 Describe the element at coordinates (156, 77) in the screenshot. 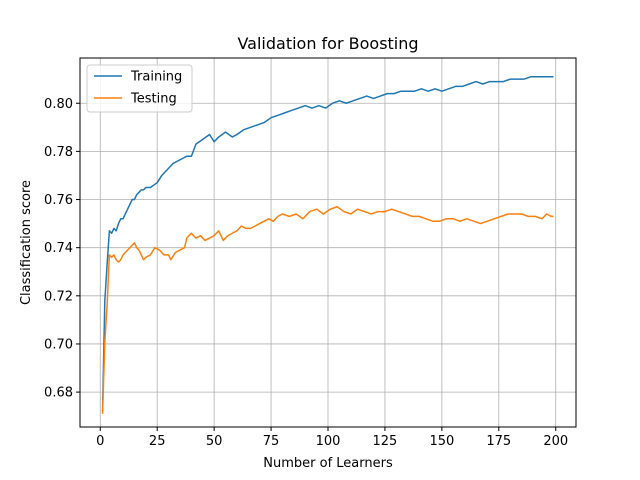

I see `legend-label-training: Training` at that location.